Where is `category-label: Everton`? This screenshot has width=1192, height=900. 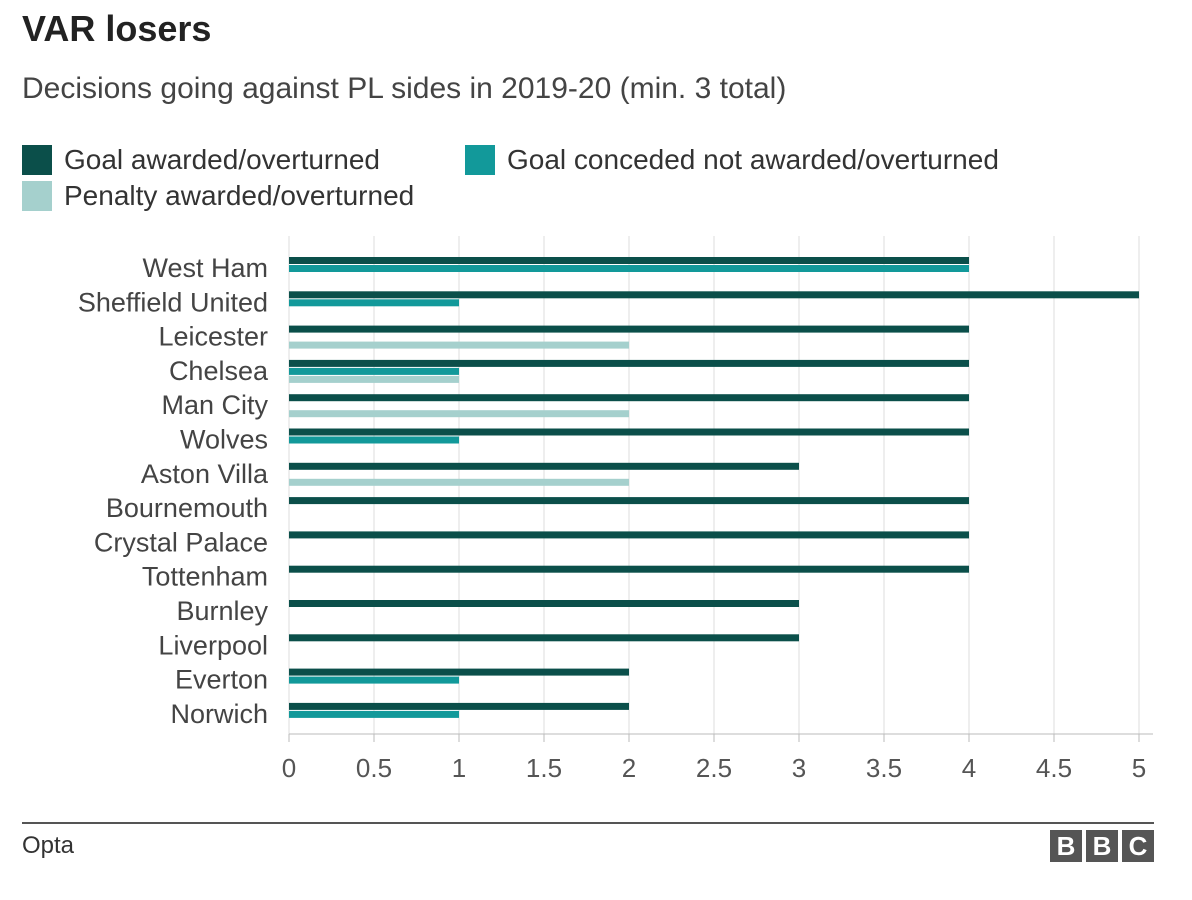
category-label: Everton is located at coordinates (221, 680).